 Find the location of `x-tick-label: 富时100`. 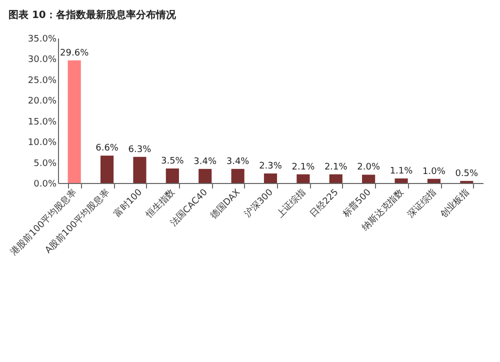

x-tick-label: 富时100 is located at coordinates (128, 203).